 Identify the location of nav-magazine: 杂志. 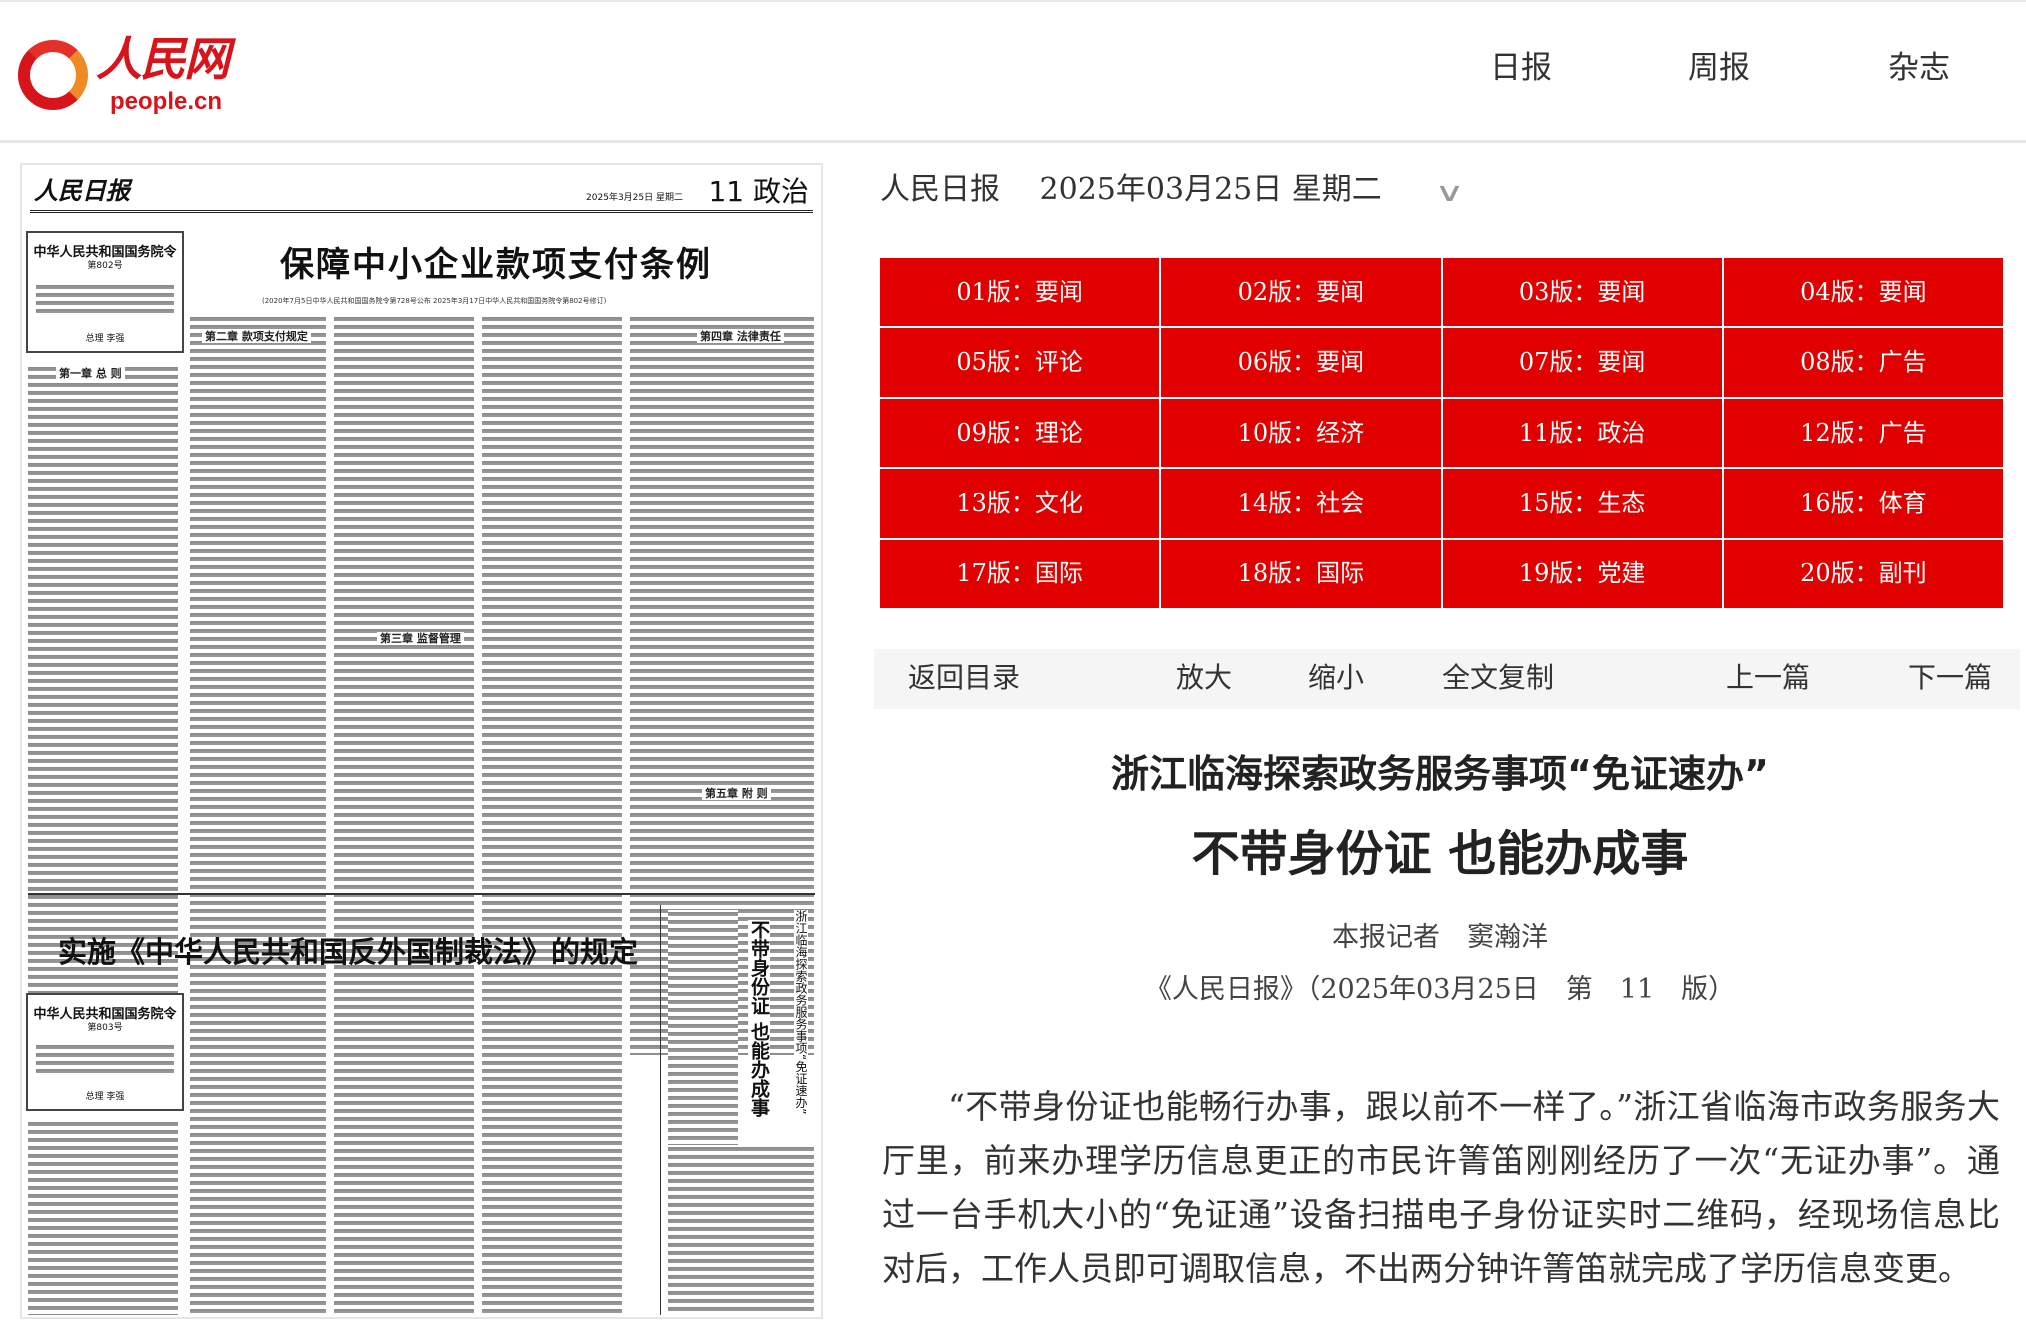
(1919, 68).